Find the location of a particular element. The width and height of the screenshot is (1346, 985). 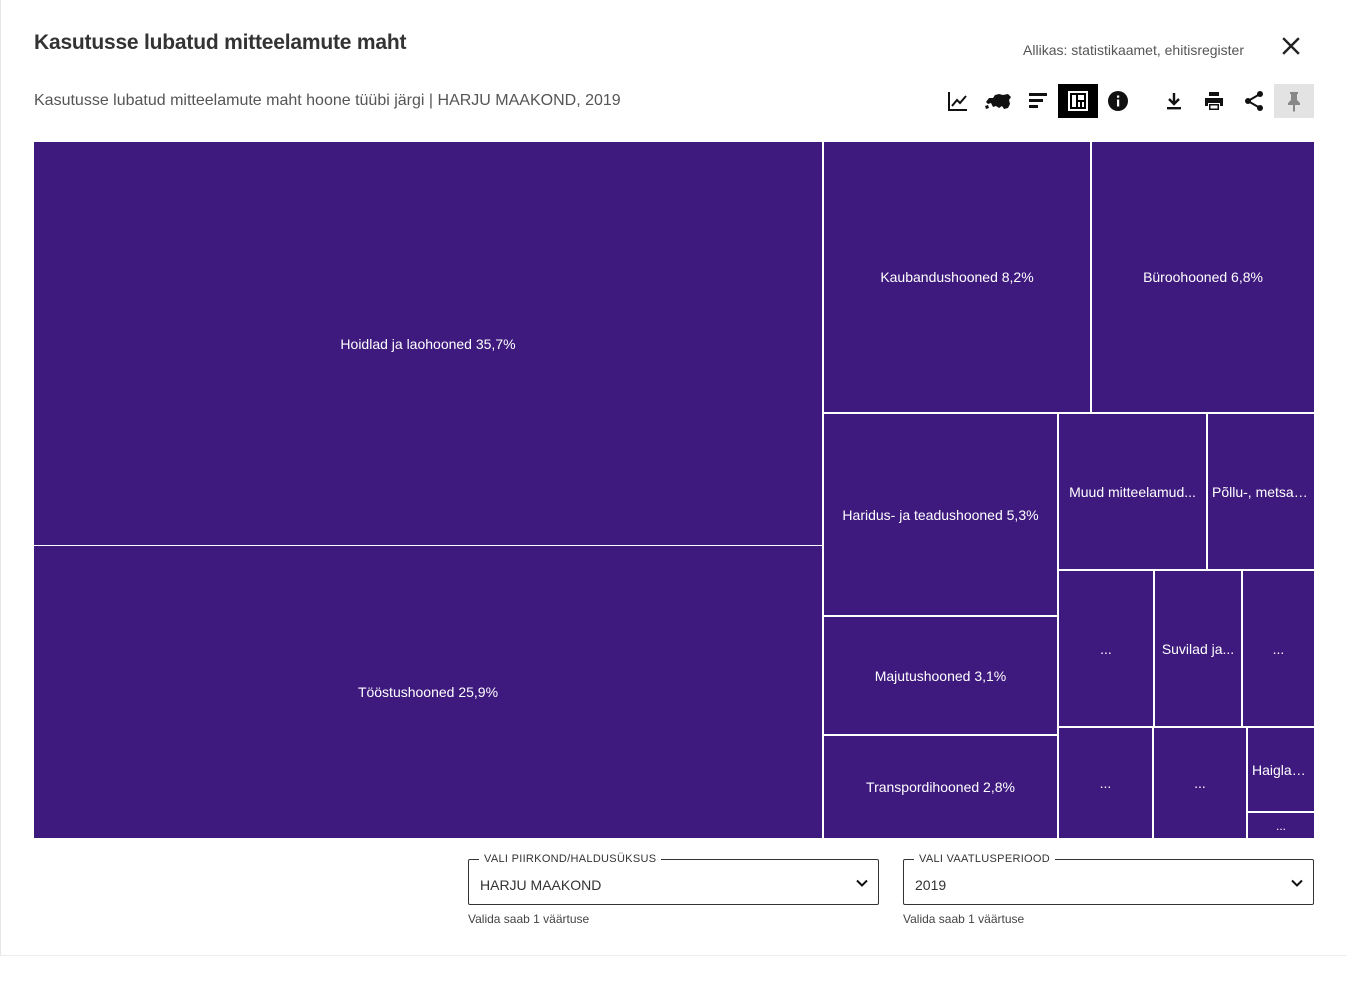

treemap-icon is located at coordinates (1078, 101).